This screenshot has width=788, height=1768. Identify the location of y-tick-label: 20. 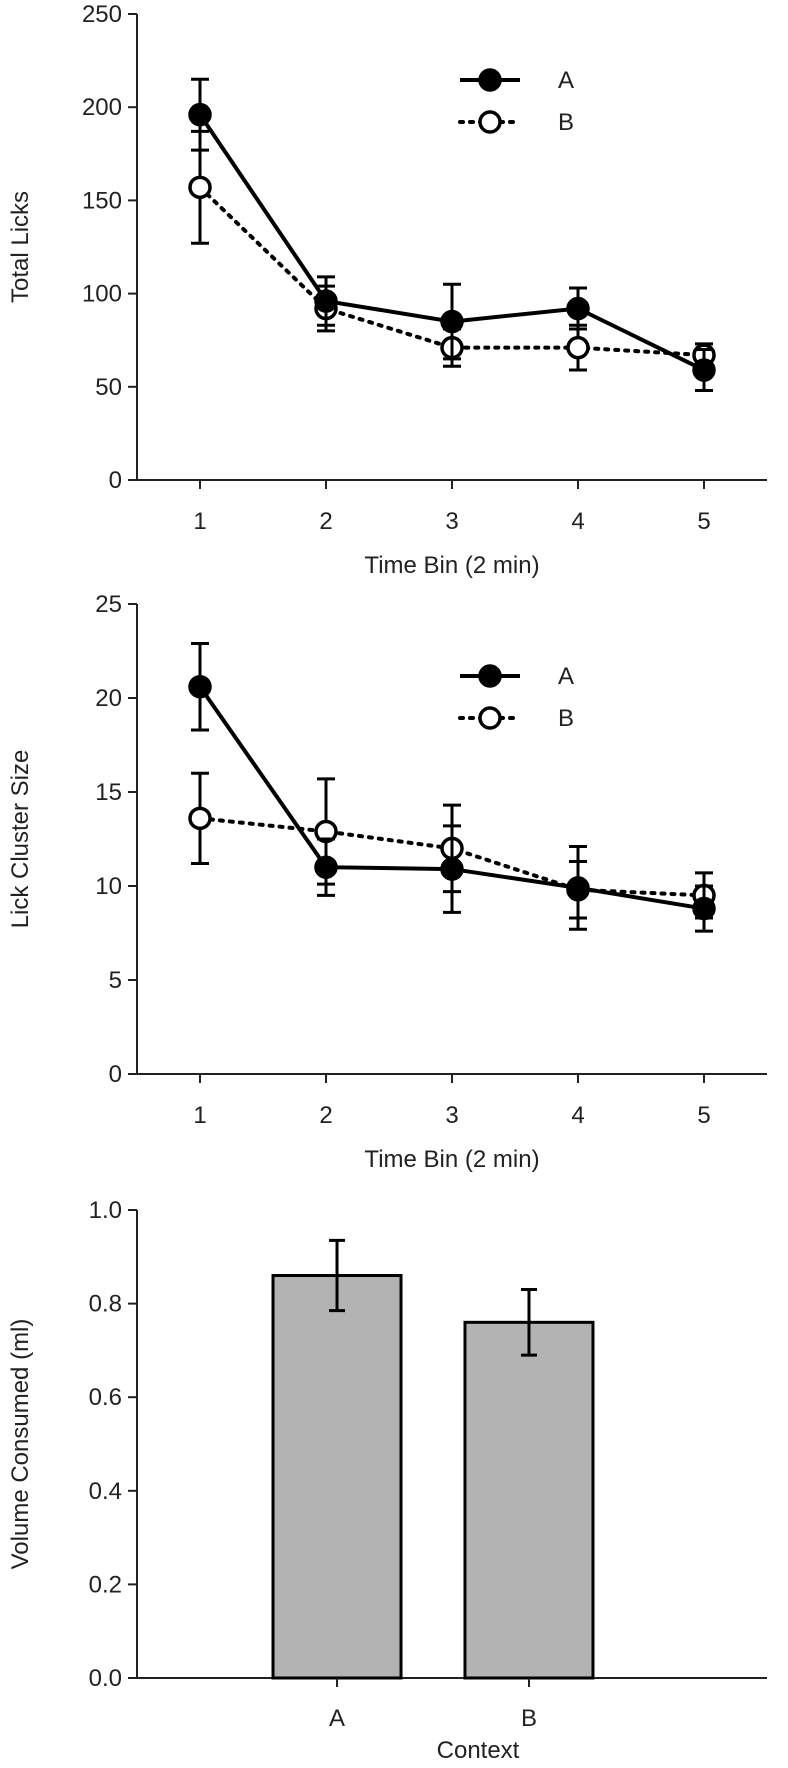
(108, 698).